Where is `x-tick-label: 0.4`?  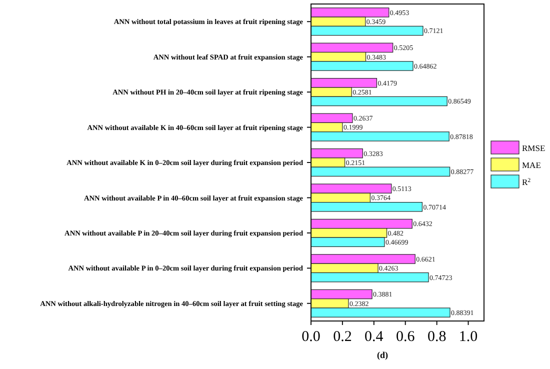
x-tick-label: 0.4 is located at coordinates (374, 337).